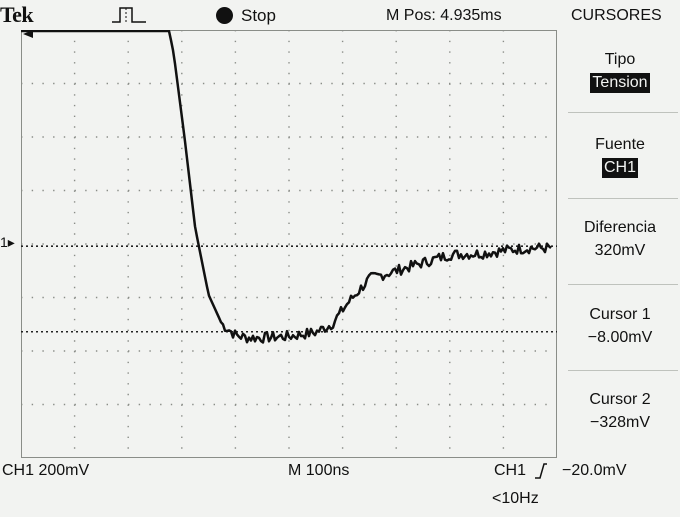  I want to click on trigger-level: −20.0mV, so click(594, 470).